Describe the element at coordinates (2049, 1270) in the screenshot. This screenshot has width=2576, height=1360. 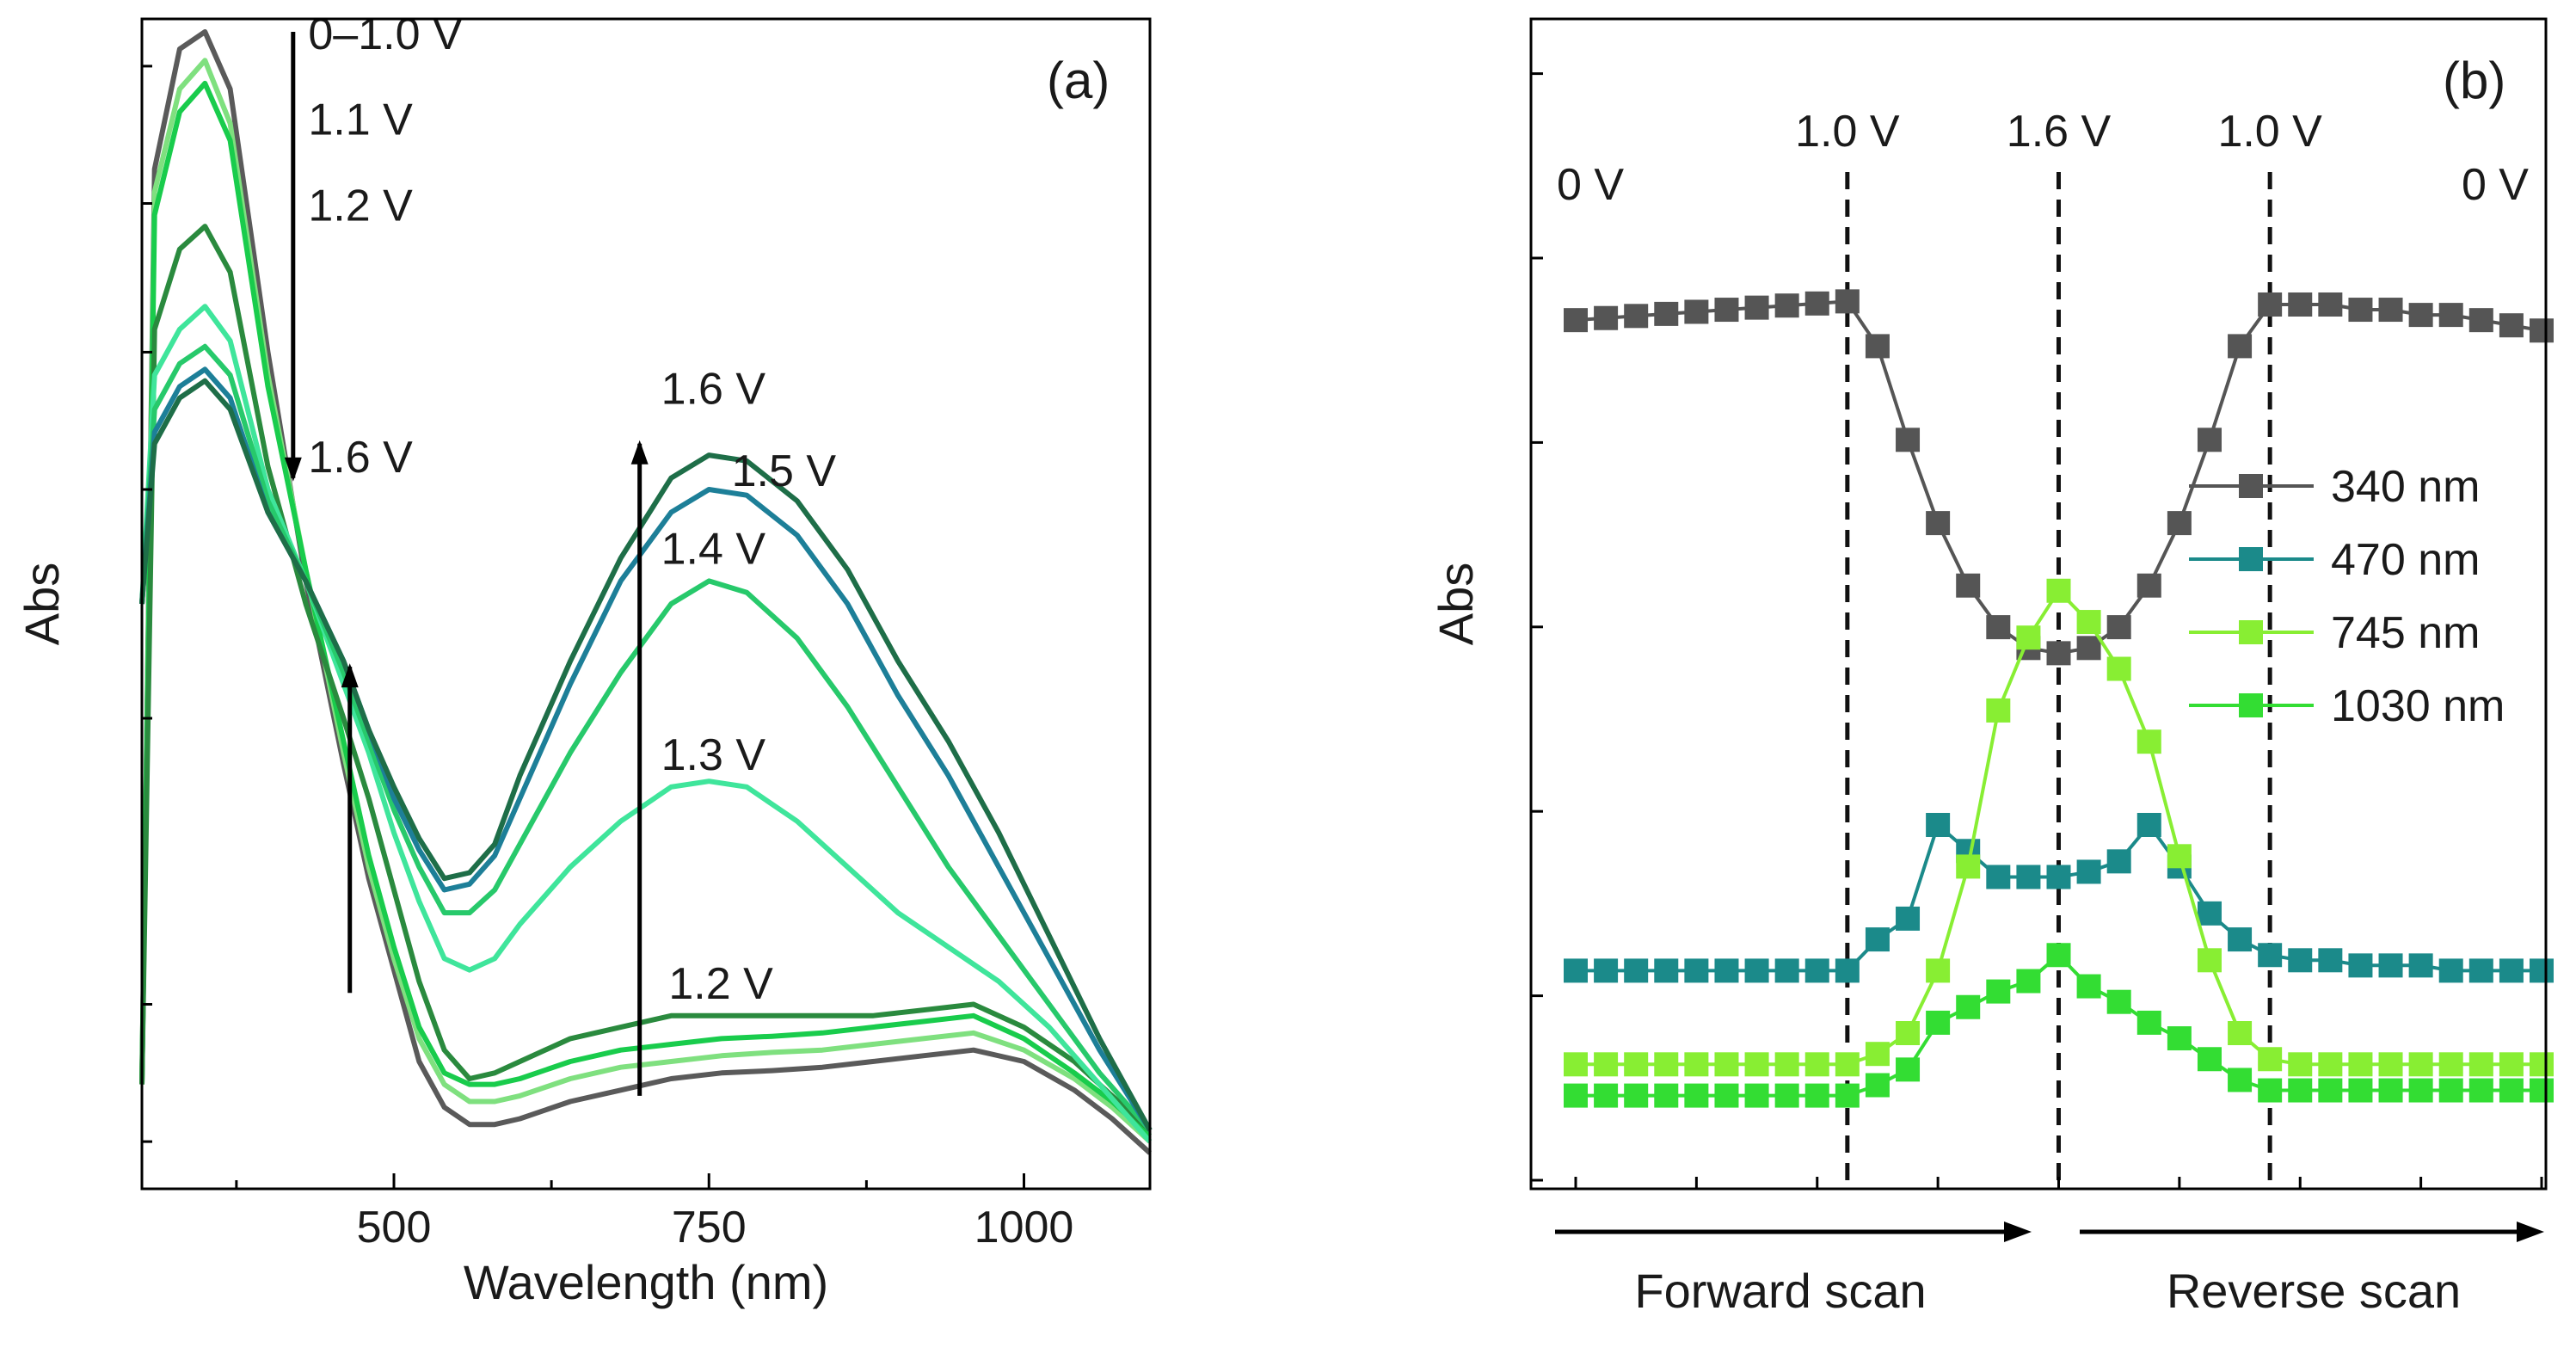
I see `panel-b-scan-arrows: Forward scan Reverse scan` at that location.